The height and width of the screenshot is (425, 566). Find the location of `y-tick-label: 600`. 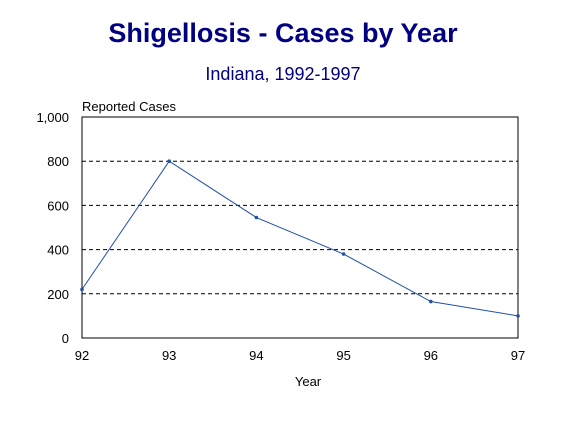

y-tick-label: 600 is located at coordinates (58, 205).